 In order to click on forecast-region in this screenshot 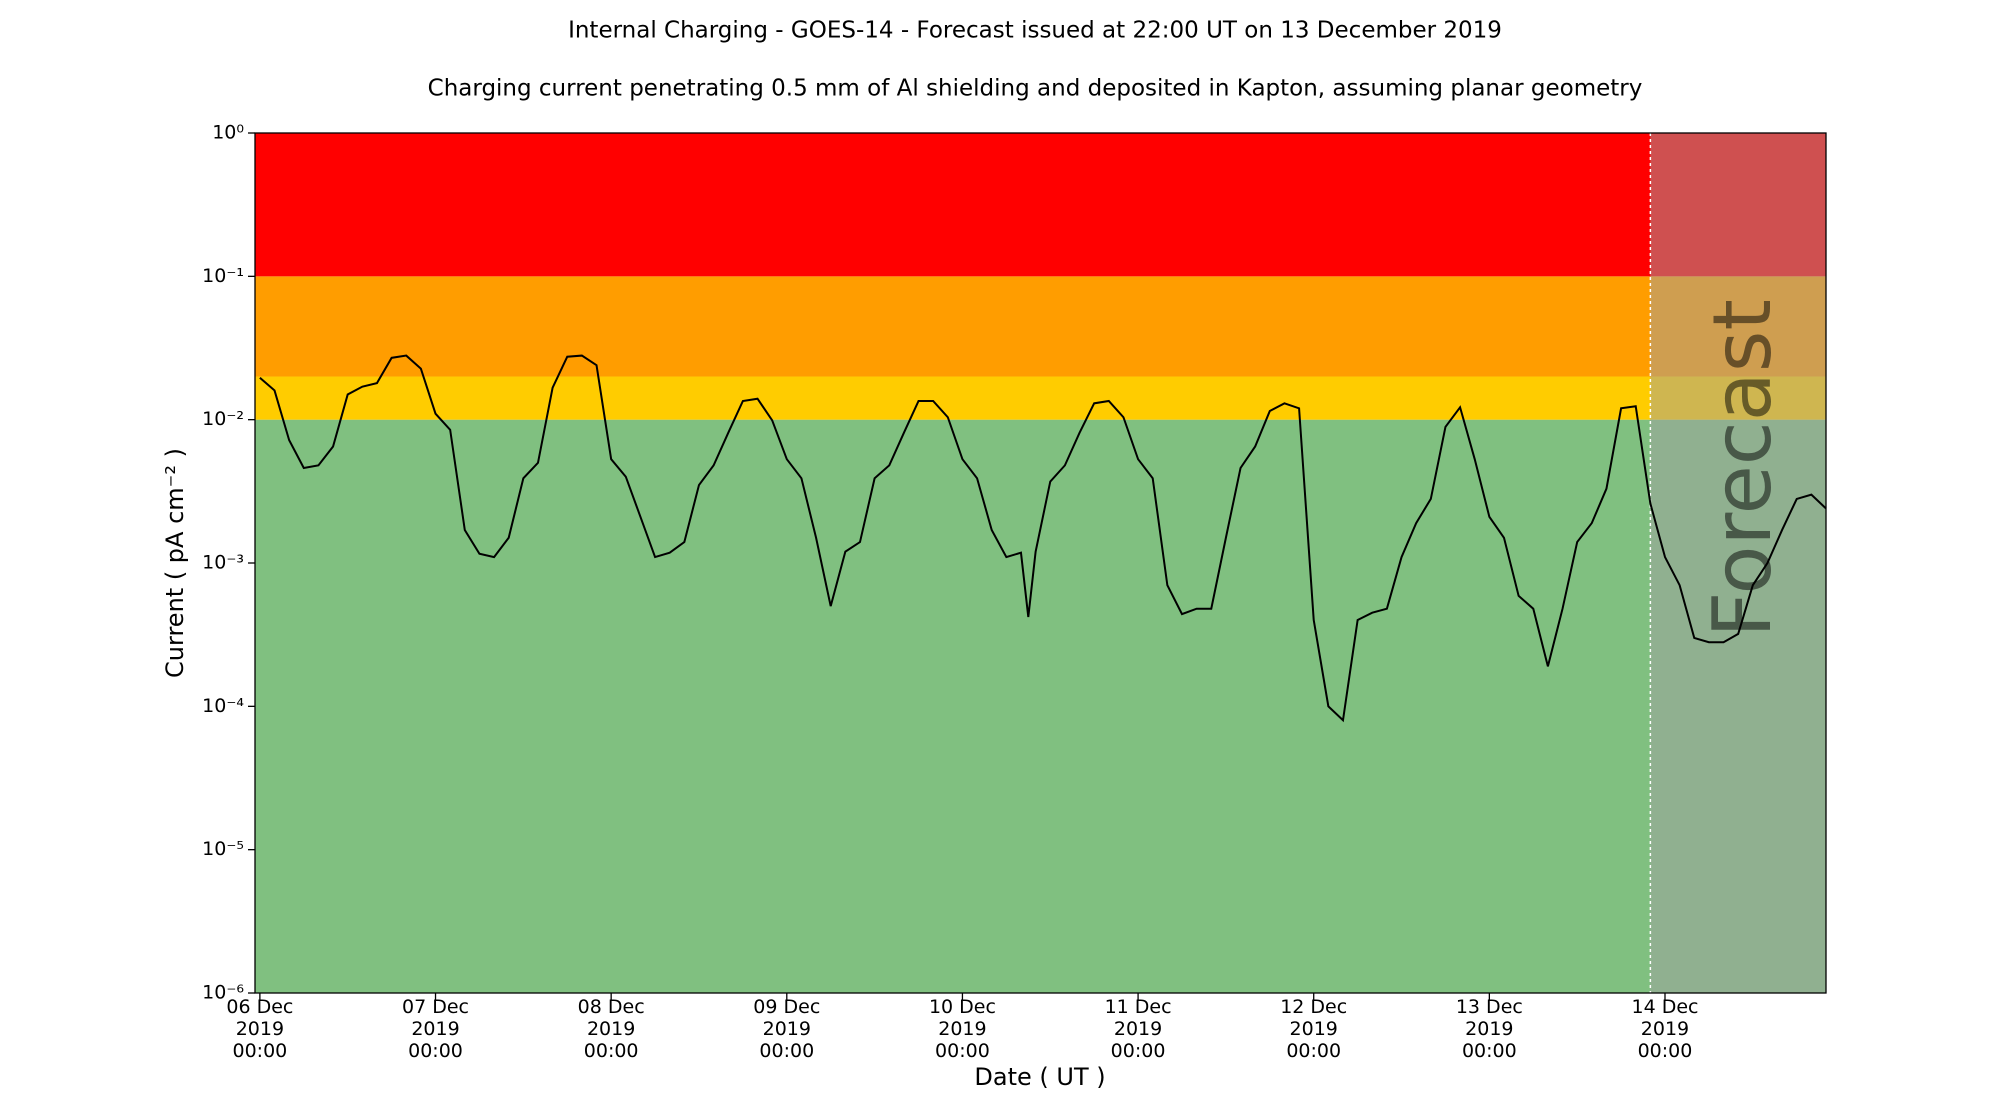, I will do `click(1738, 563)`.